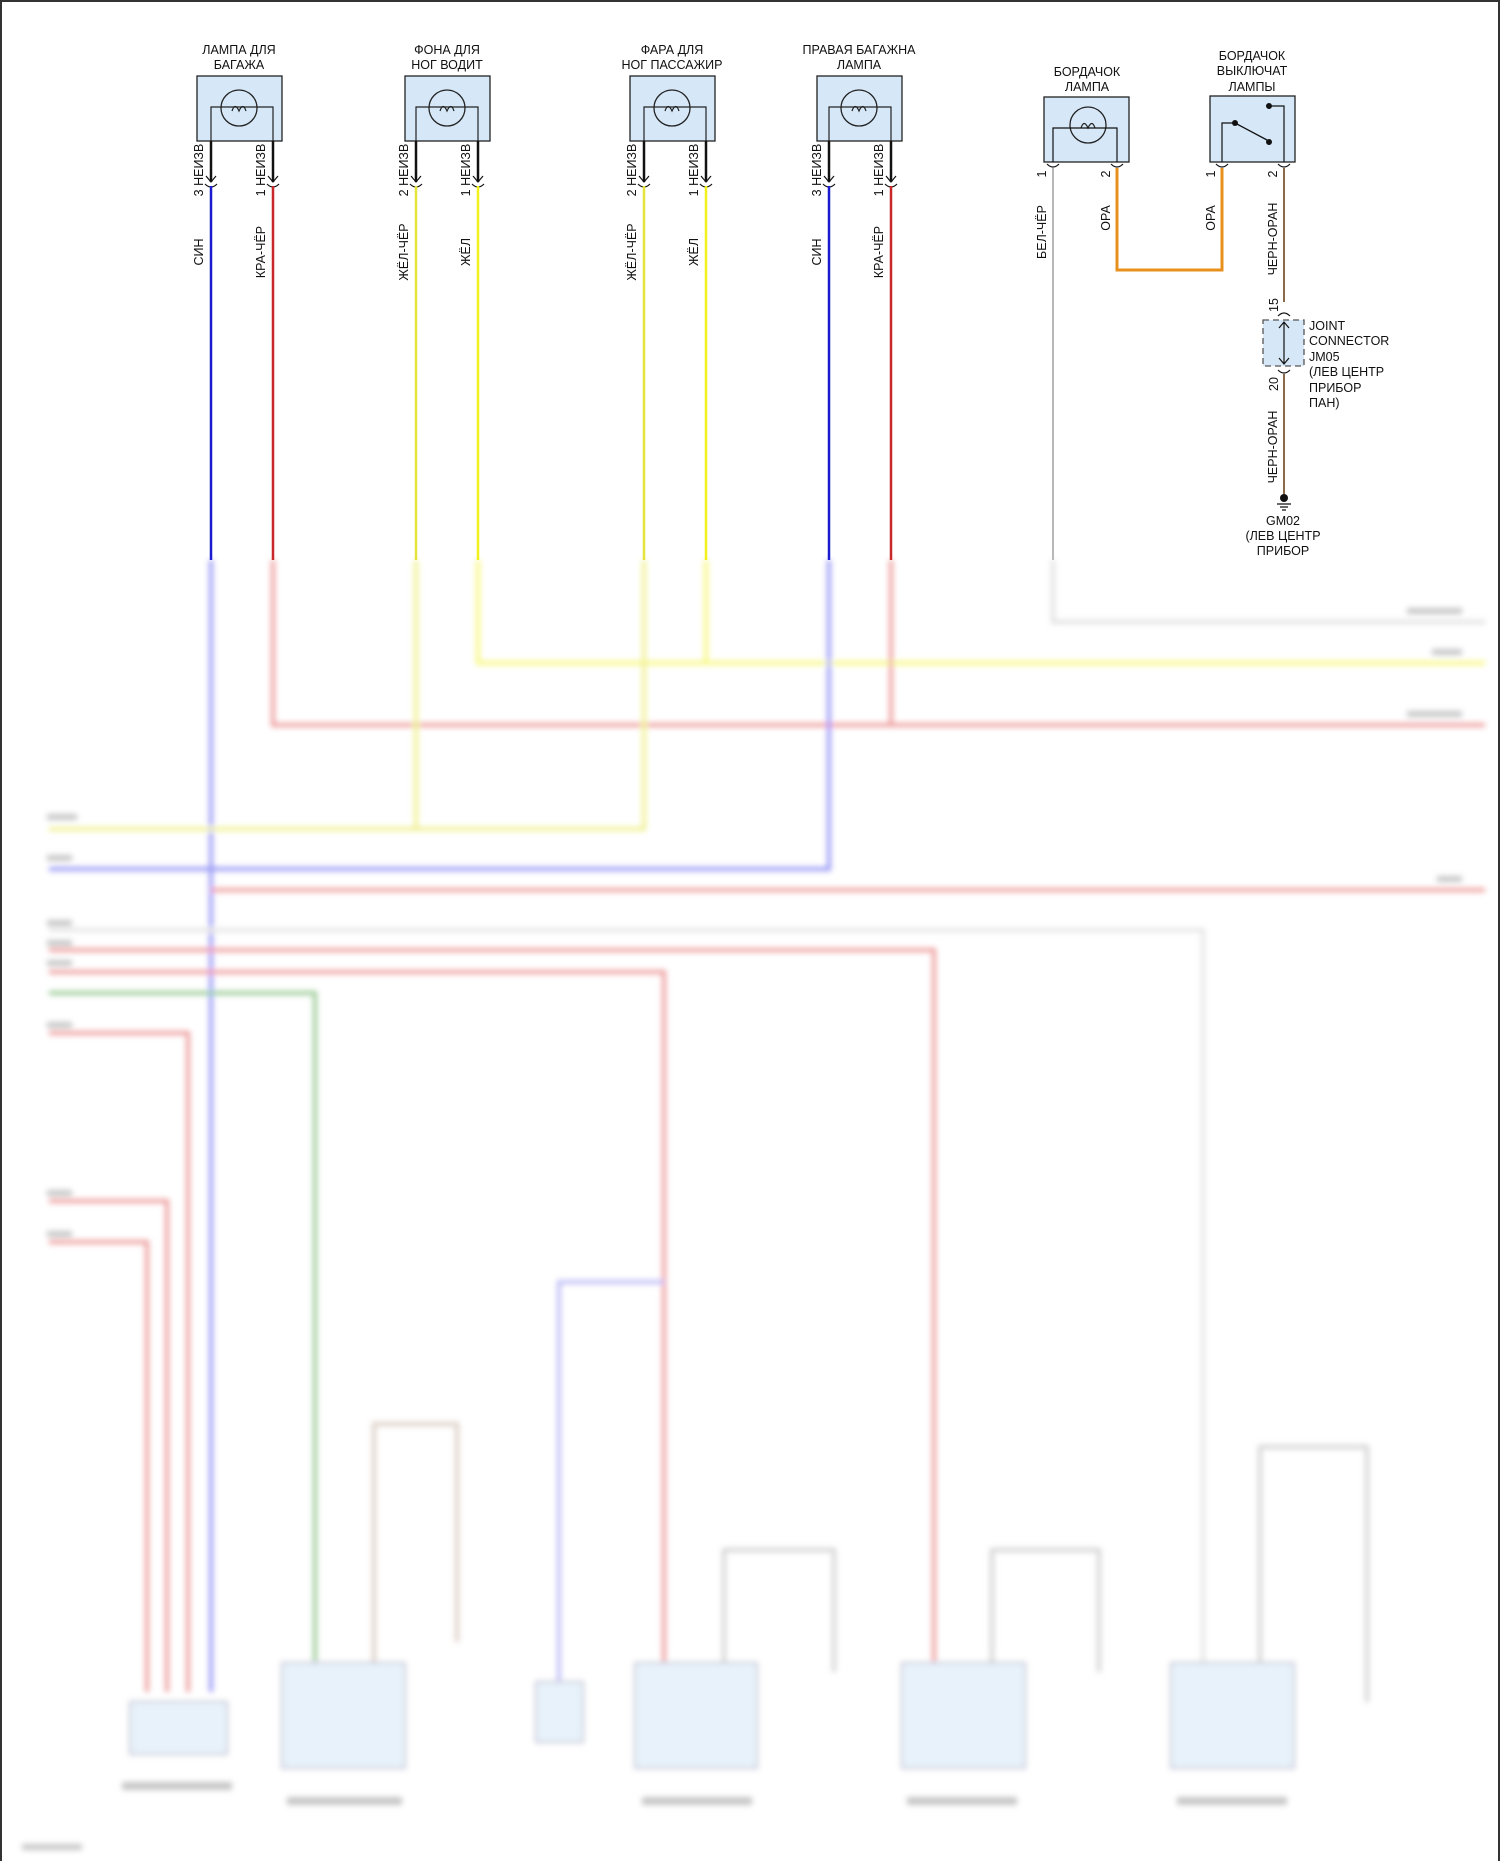 Image resolution: width=1500 pixels, height=1861 pixels. I want to click on glove-lamp-title-1: БОРДАЧОК, so click(1087, 72).